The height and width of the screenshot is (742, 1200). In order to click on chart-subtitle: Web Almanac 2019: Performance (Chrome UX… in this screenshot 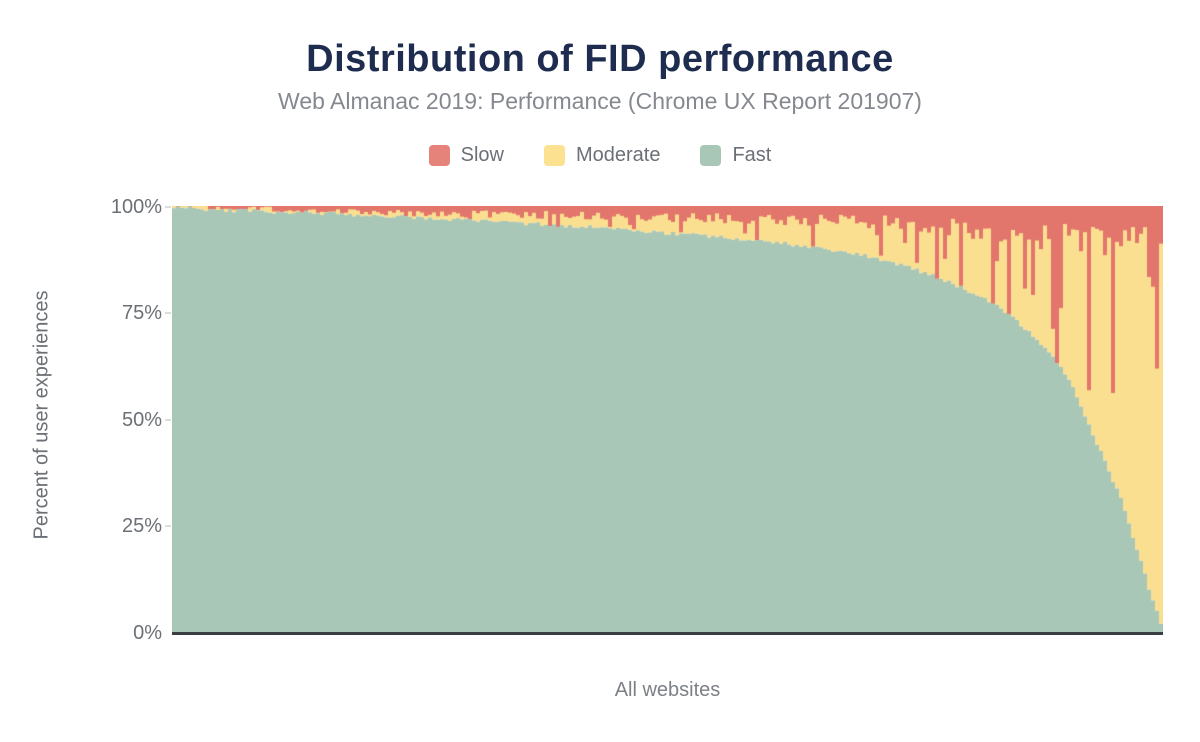, I will do `click(600, 101)`.